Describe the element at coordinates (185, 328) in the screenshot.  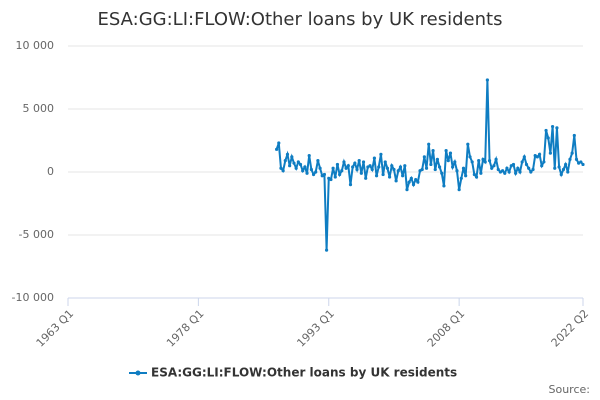
I see `x-tick-label: 1978 Q1` at that location.